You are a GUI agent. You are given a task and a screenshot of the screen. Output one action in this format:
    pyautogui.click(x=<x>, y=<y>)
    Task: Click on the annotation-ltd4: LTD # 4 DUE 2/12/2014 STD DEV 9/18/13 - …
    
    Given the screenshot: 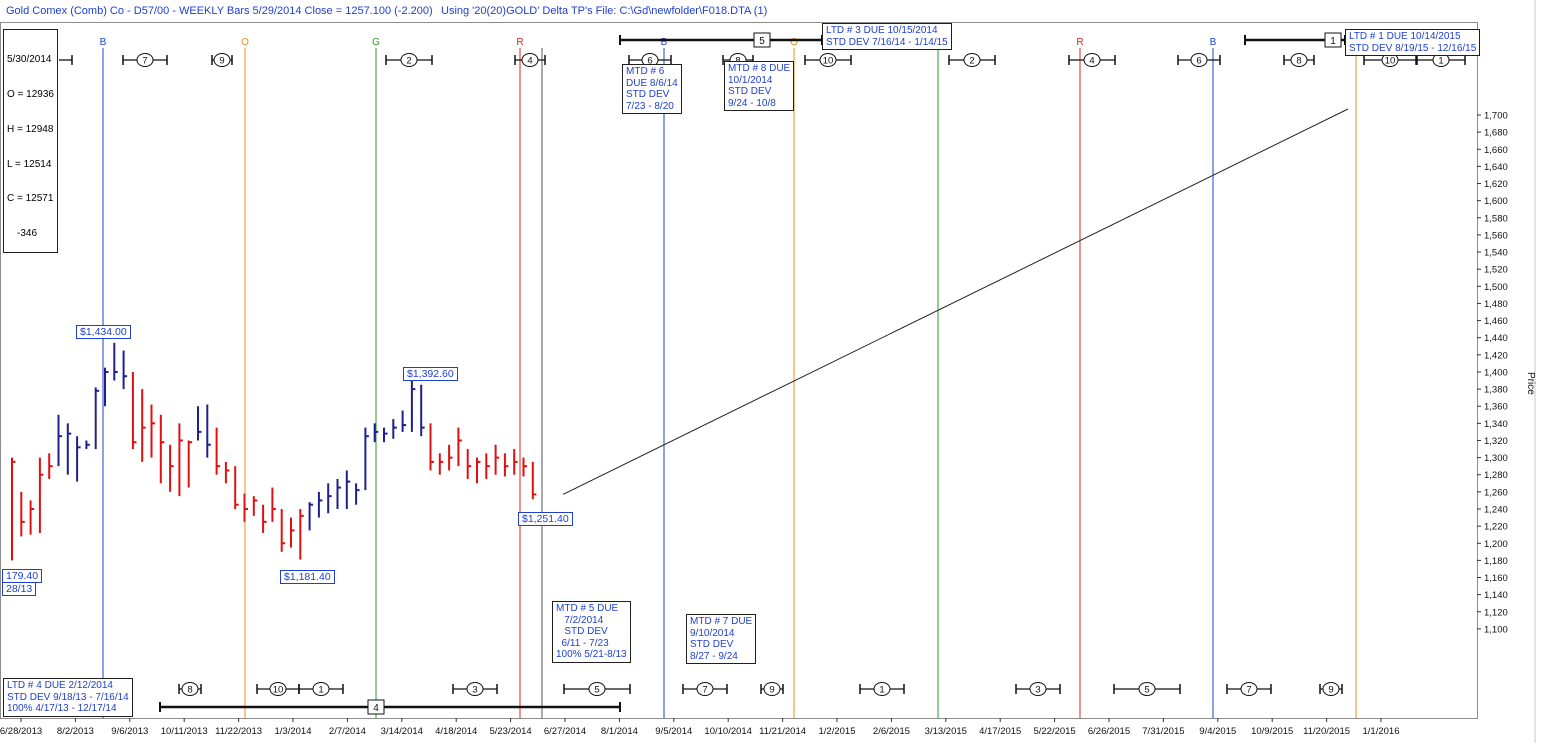 What is the action you would take?
    pyautogui.click(x=68, y=697)
    